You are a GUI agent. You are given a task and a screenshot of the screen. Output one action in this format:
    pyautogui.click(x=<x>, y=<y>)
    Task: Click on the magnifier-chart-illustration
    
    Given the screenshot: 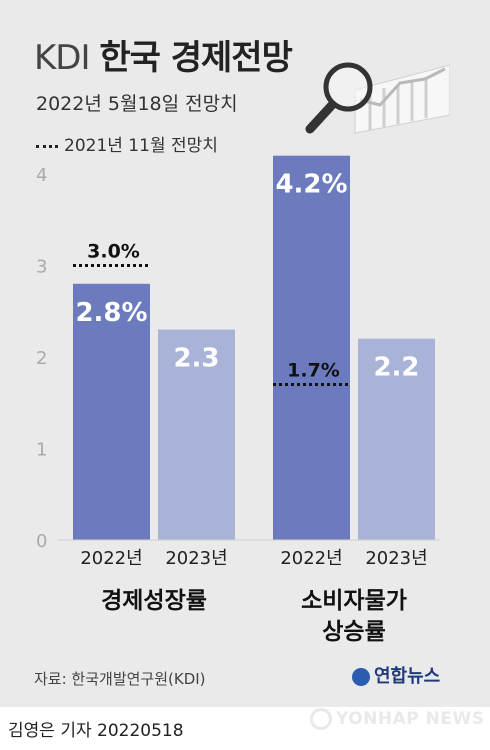 What is the action you would take?
    pyautogui.click(x=377, y=98)
    